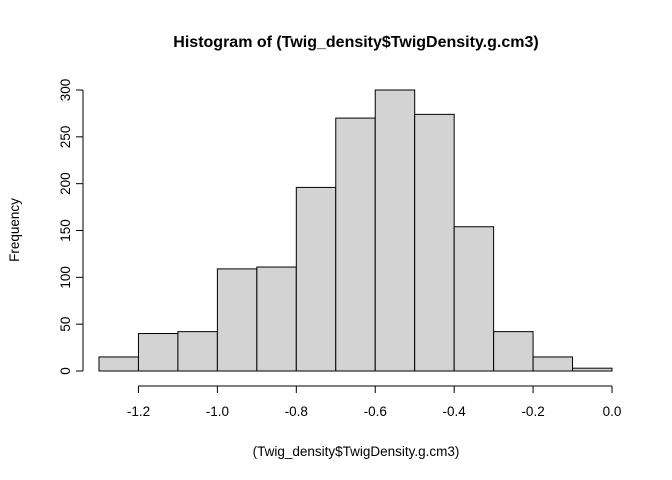 The width and height of the screenshot is (672, 480). Describe the element at coordinates (455, 411) in the screenshot. I see `x-tick-label-4: -0.4` at that location.